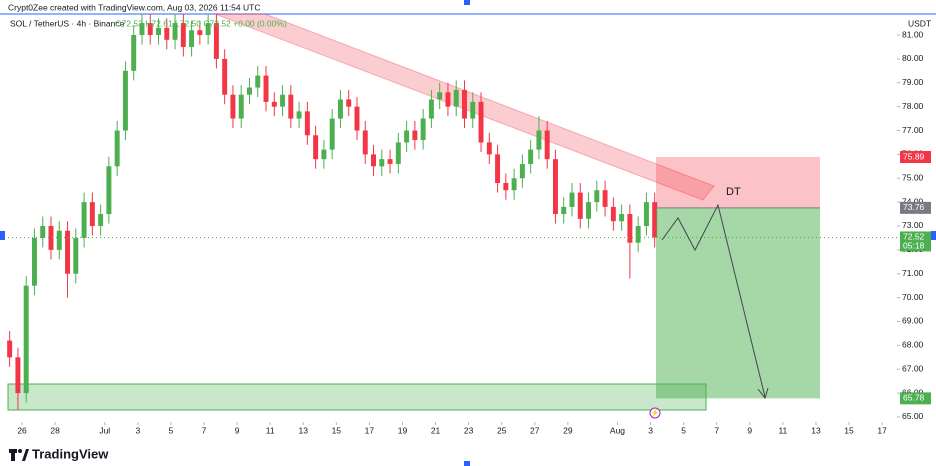 The image size is (936, 466). I want to click on price-tag-label: 75.89, so click(914, 156).